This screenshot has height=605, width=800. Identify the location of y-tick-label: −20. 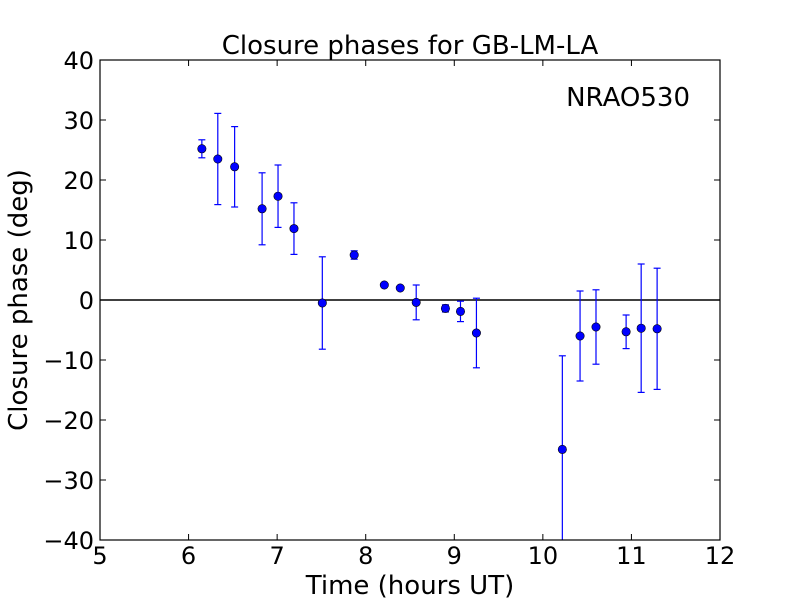
(68, 421).